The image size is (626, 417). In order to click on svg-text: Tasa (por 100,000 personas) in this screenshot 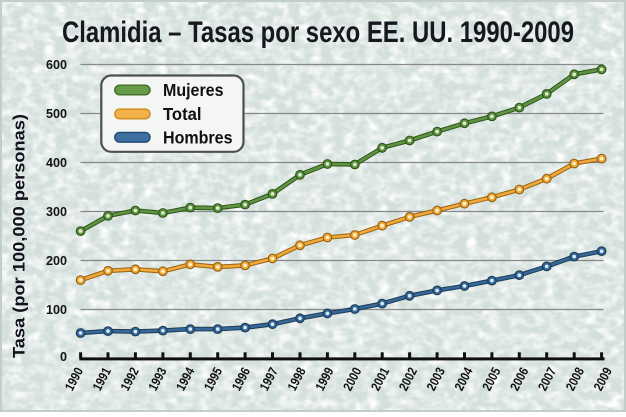, I will do `click(20, 236)`.